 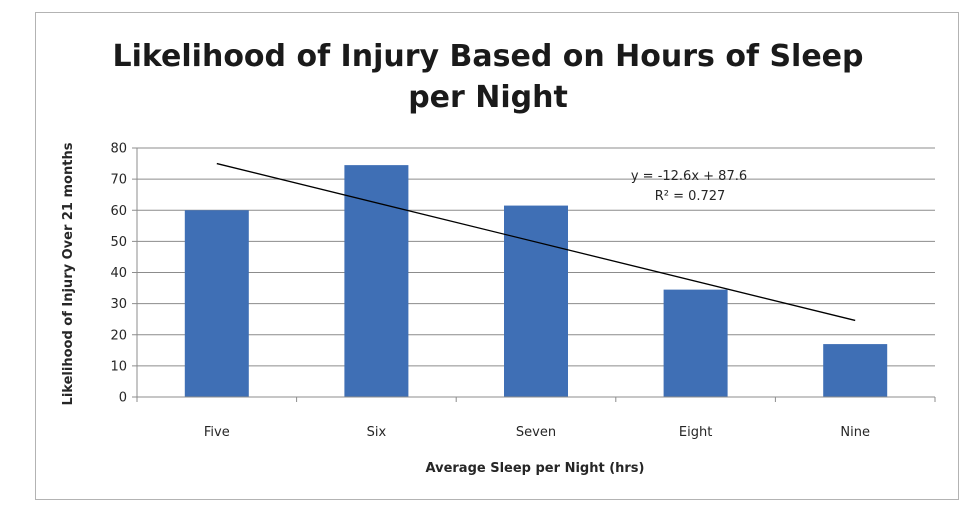 What do you see at coordinates (690, 196) in the screenshot?
I see `trendline-r2: R² = 0.727` at bounding box center [690, 196].